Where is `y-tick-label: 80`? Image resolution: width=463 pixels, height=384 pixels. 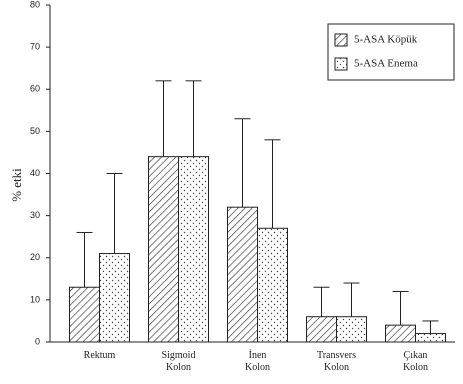
y-tick-label: 80 is located at coordinates (35, 4).